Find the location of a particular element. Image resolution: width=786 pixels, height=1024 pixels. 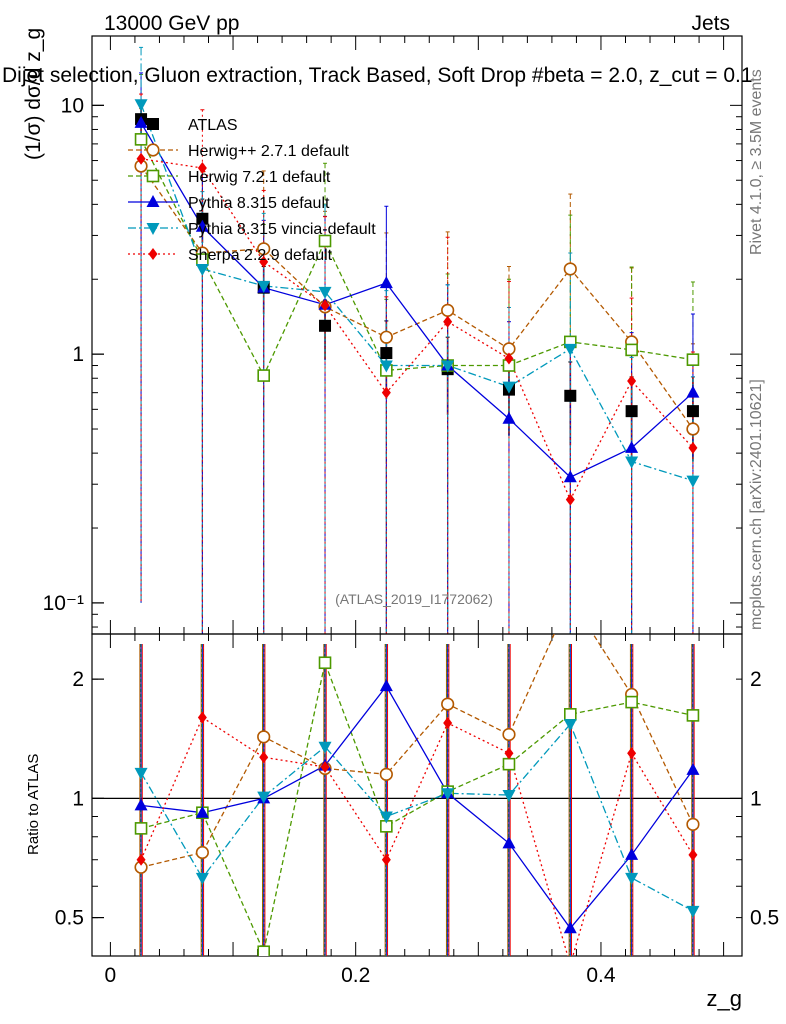

y-tick-label: 1 is located at coordinates (78, 354).